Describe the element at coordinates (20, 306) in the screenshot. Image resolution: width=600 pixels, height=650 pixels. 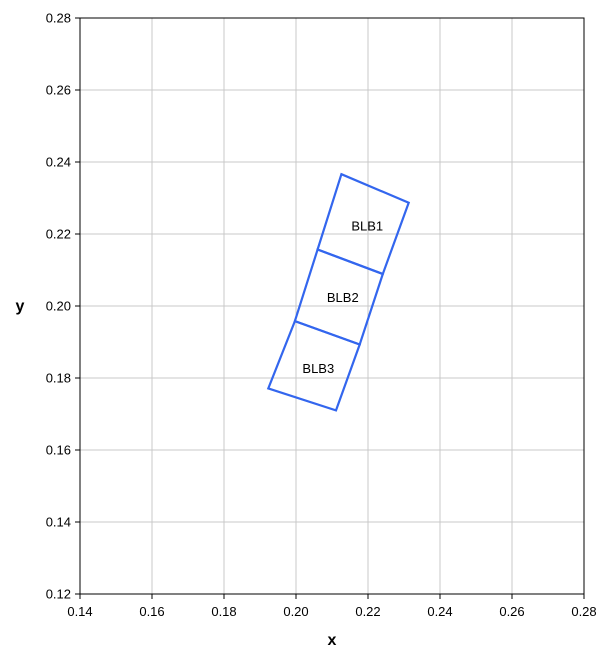
I see `y-axis-title: y` at that location.